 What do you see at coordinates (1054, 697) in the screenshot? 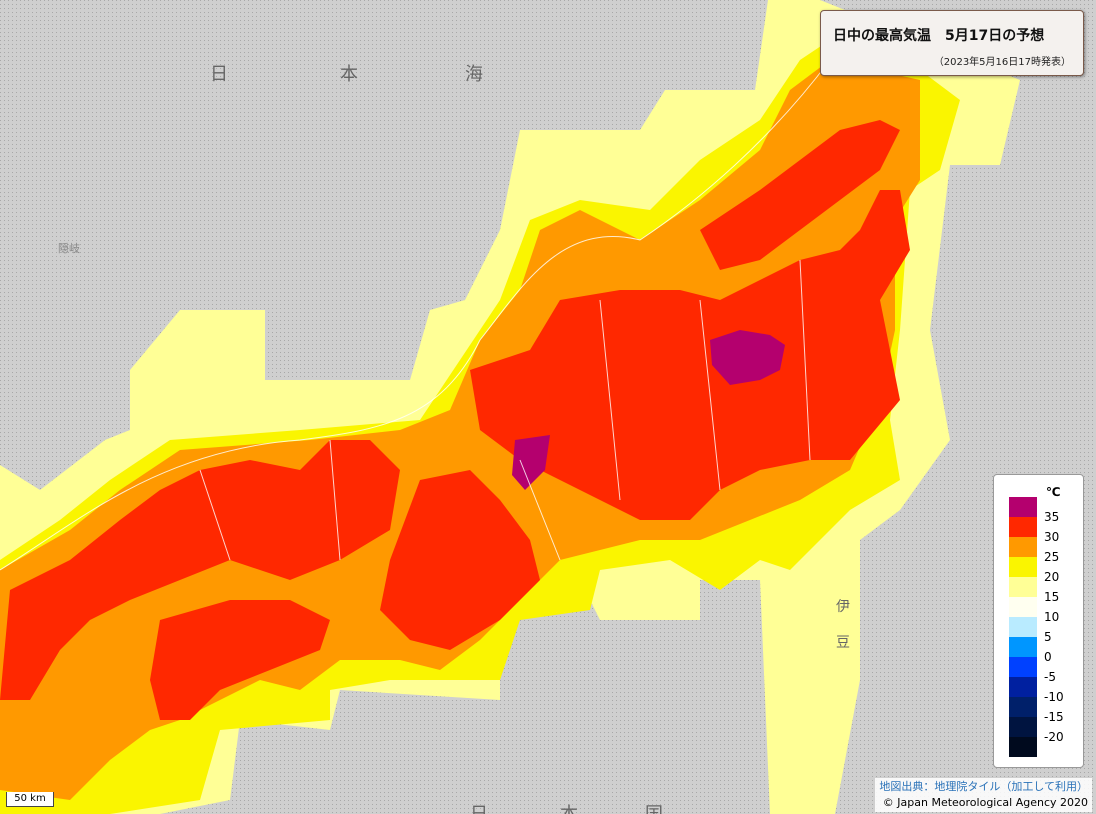
I see `legend-label: -10` at bounding box center [1054, 697].